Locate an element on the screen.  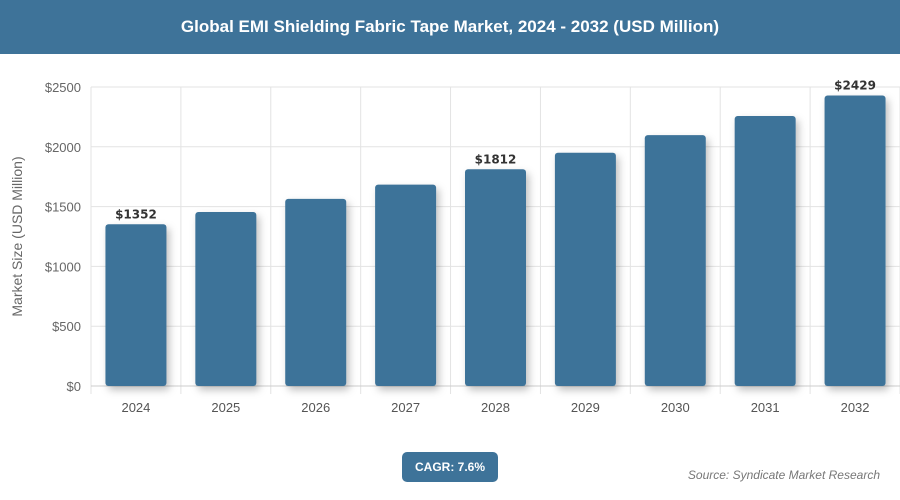
y-tick-label: $1500 is located at coordinates (63, 207).